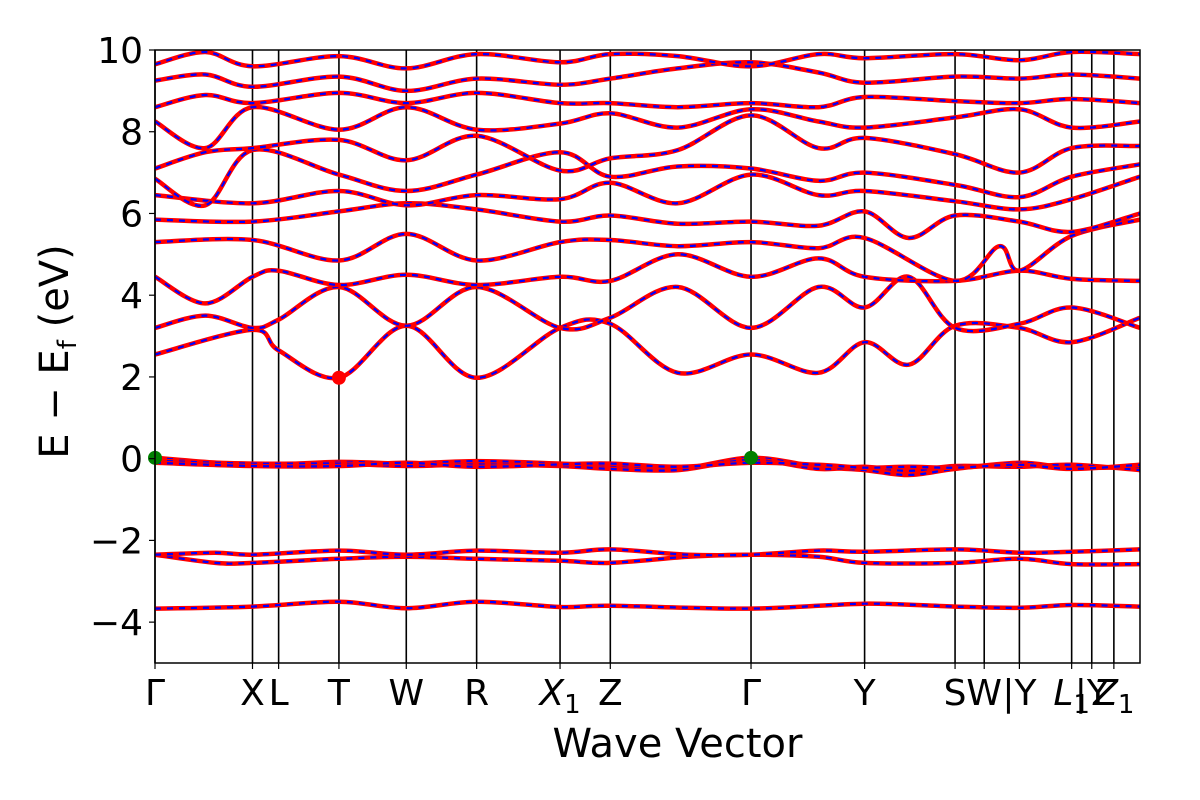  Describe the element at coordinates (131, 133) in the screenshot. I see `y-tick-label: 8` at that location.